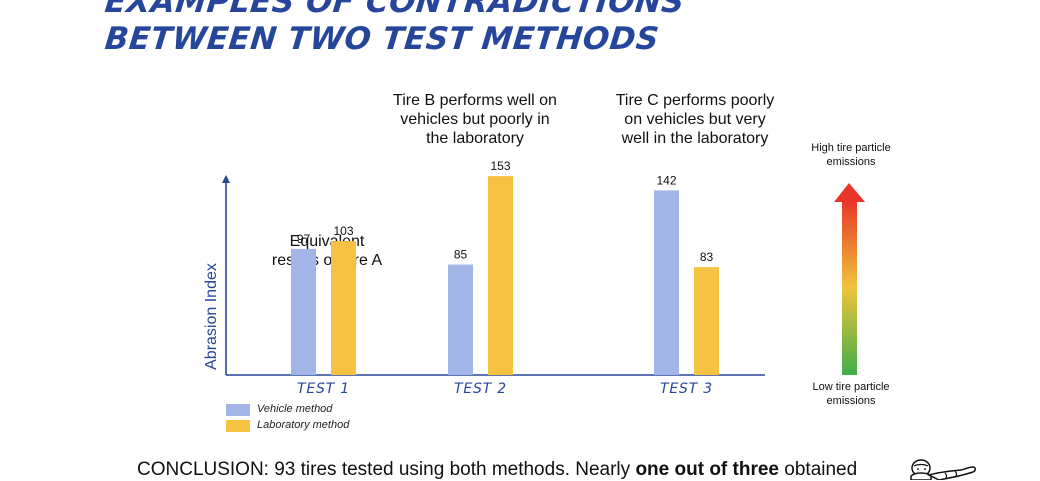  Describe the element at coordinates (238, 426) in the screenshot. I see `legend-swatch-laboratory` at that location.